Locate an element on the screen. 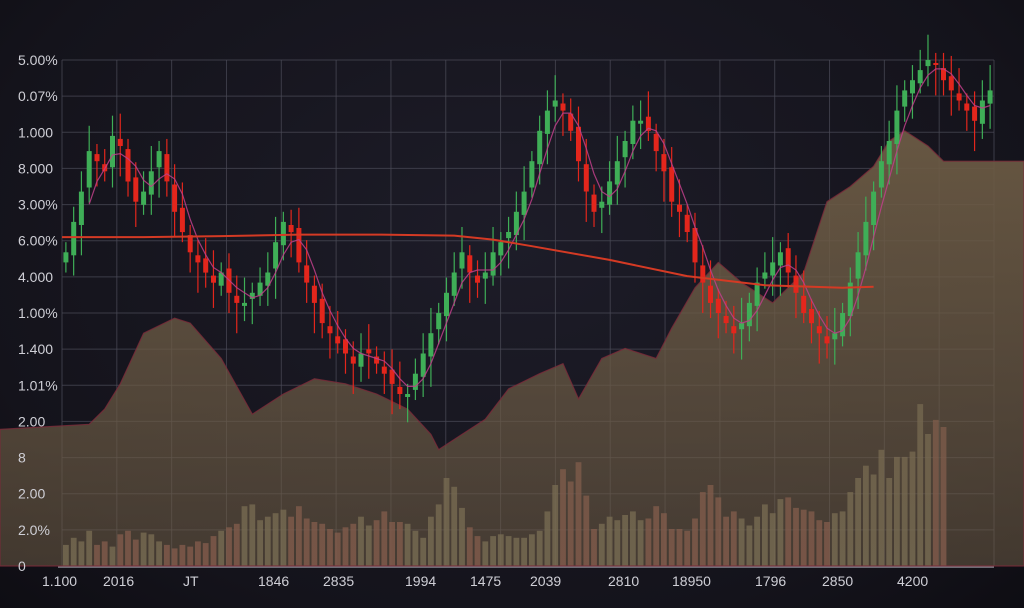 This screenshot has height=608, width=1024. y-tick-label: 2.0% is located at coordinates (34, 530).